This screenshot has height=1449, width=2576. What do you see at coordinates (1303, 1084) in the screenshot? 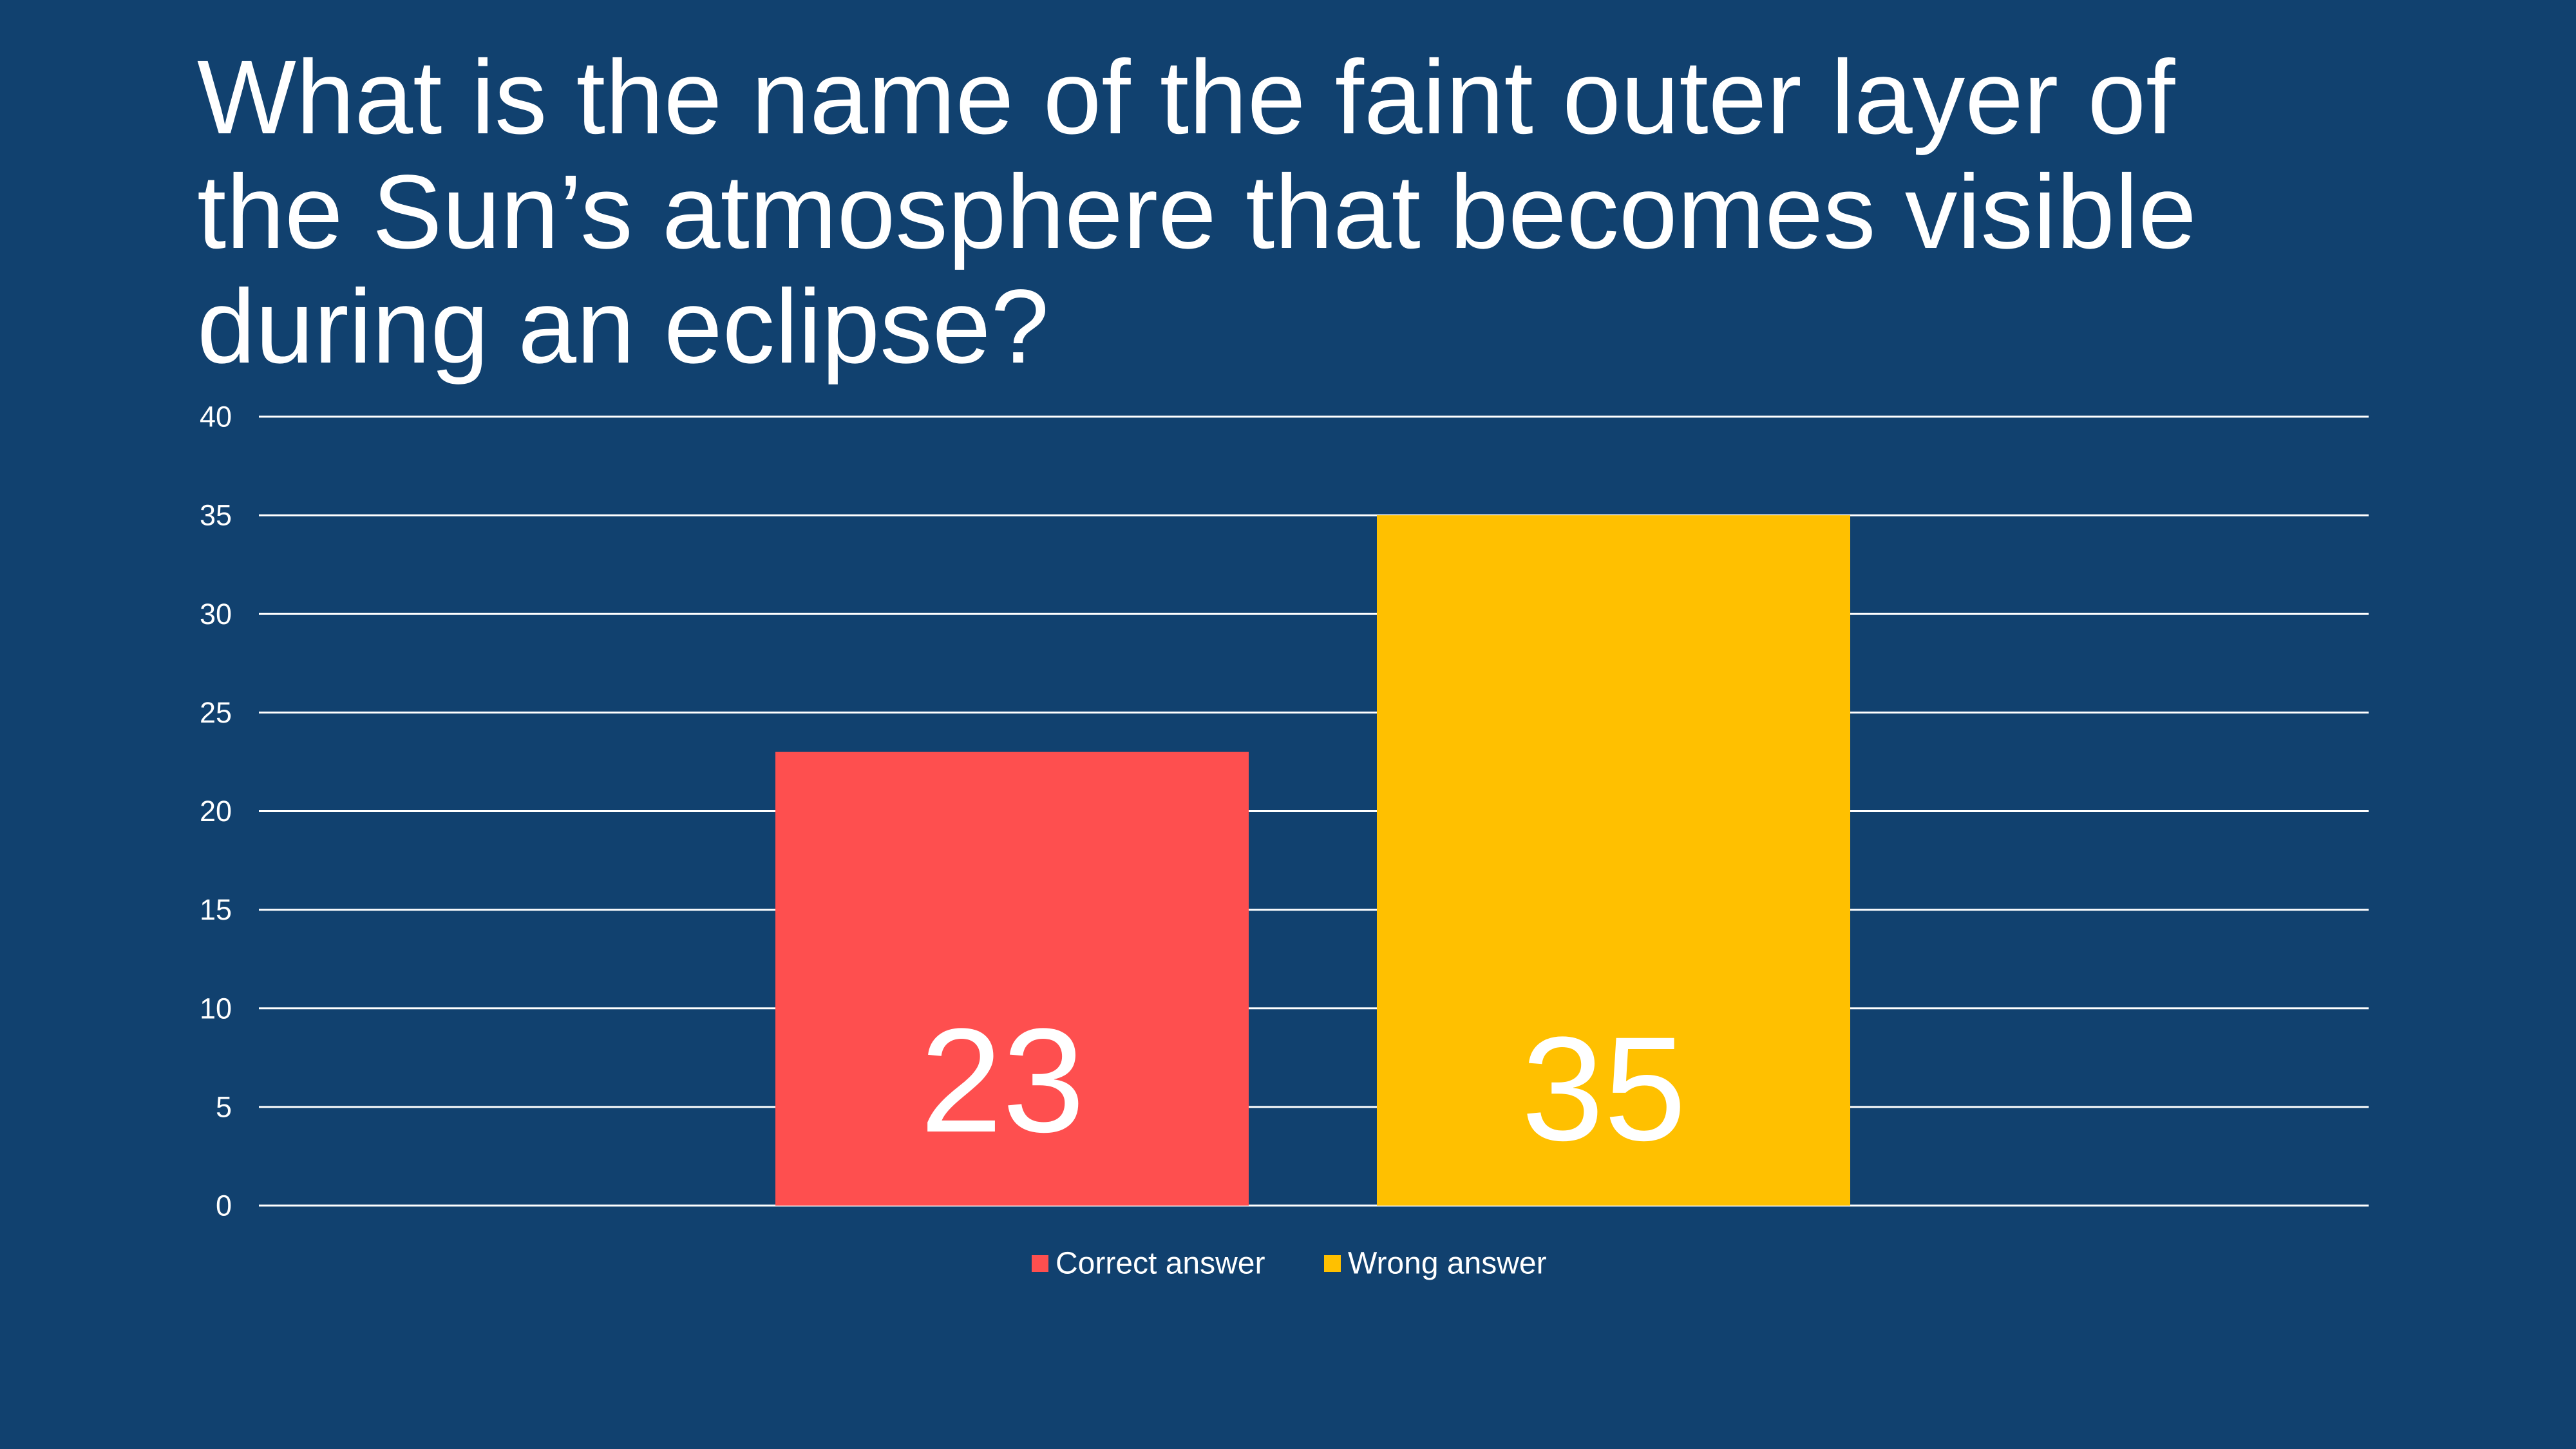
I see `chart-data-labels: 23 35` at bounding box center [1303, 1084].